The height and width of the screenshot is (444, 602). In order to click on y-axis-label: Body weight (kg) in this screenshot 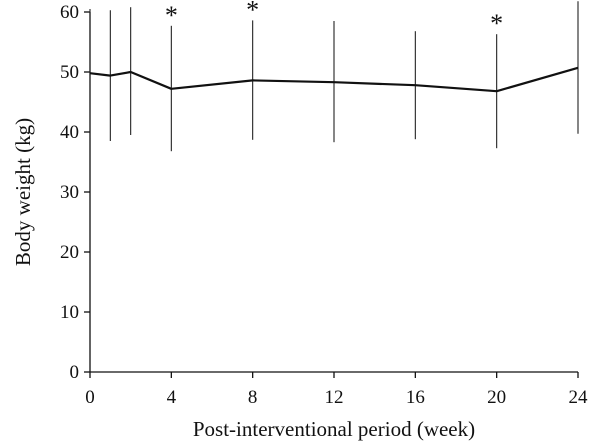, I will do `click(23, 192)`.